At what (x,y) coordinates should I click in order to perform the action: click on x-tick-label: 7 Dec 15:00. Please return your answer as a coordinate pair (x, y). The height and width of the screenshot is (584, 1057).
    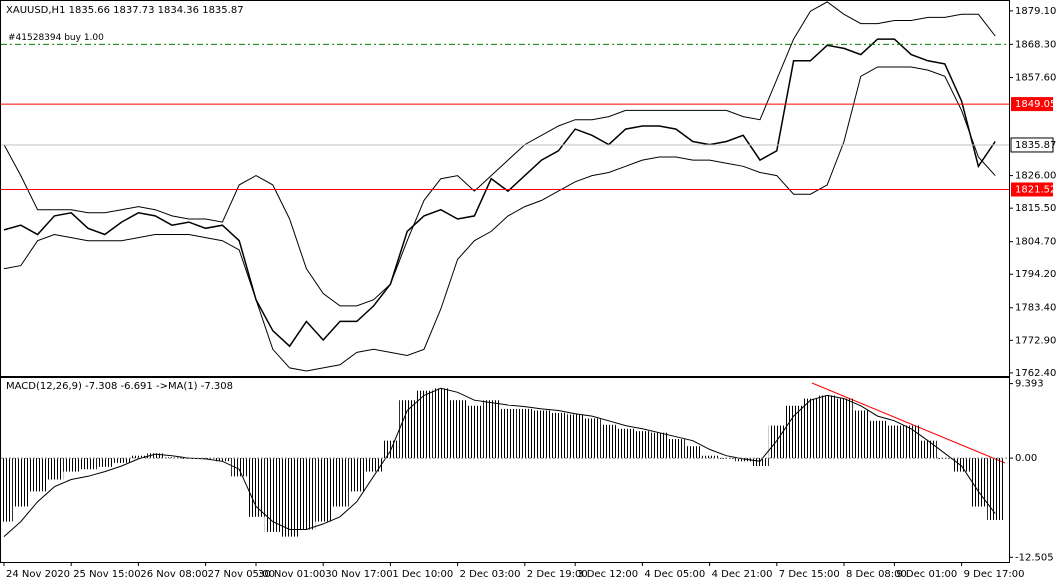
    Looking at the image, I should click on (809, 574).